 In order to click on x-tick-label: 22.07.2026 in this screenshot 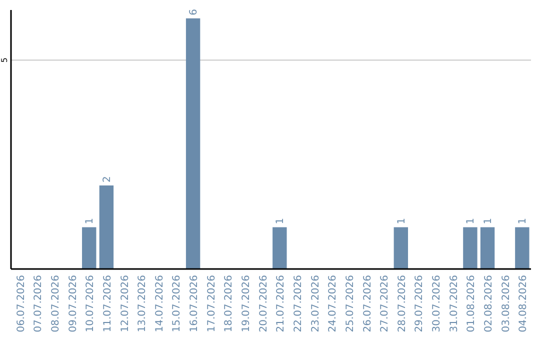, I will do `click(298, 303)`.